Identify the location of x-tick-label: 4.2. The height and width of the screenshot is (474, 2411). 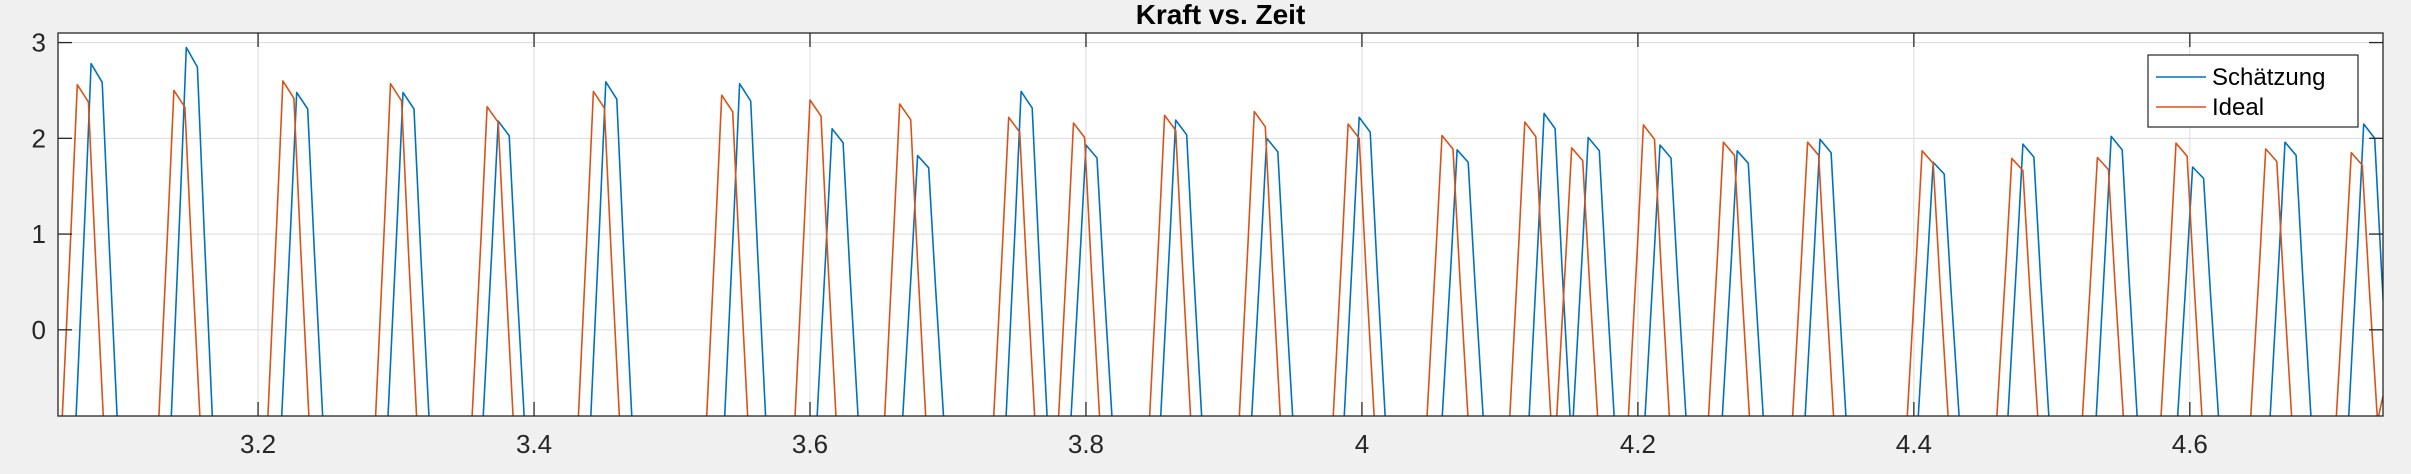
(1638, 444).